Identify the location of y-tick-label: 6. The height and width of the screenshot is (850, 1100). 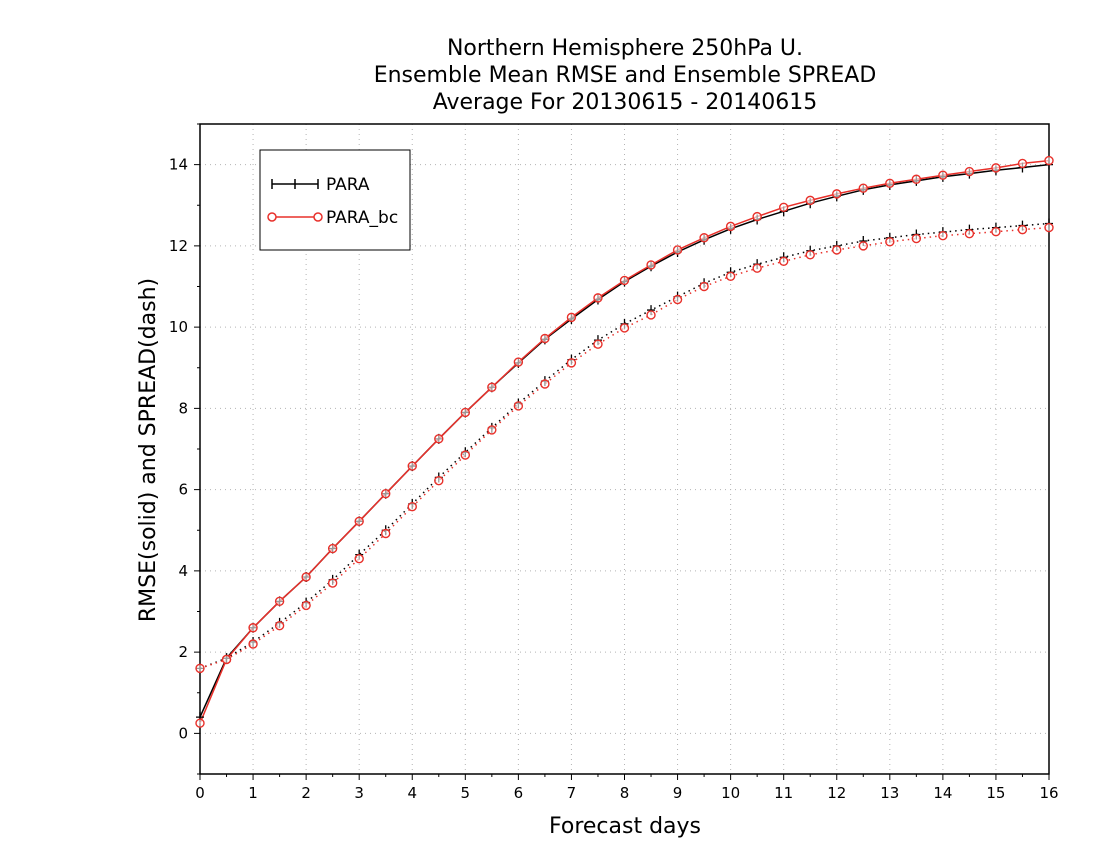
(183, 490).